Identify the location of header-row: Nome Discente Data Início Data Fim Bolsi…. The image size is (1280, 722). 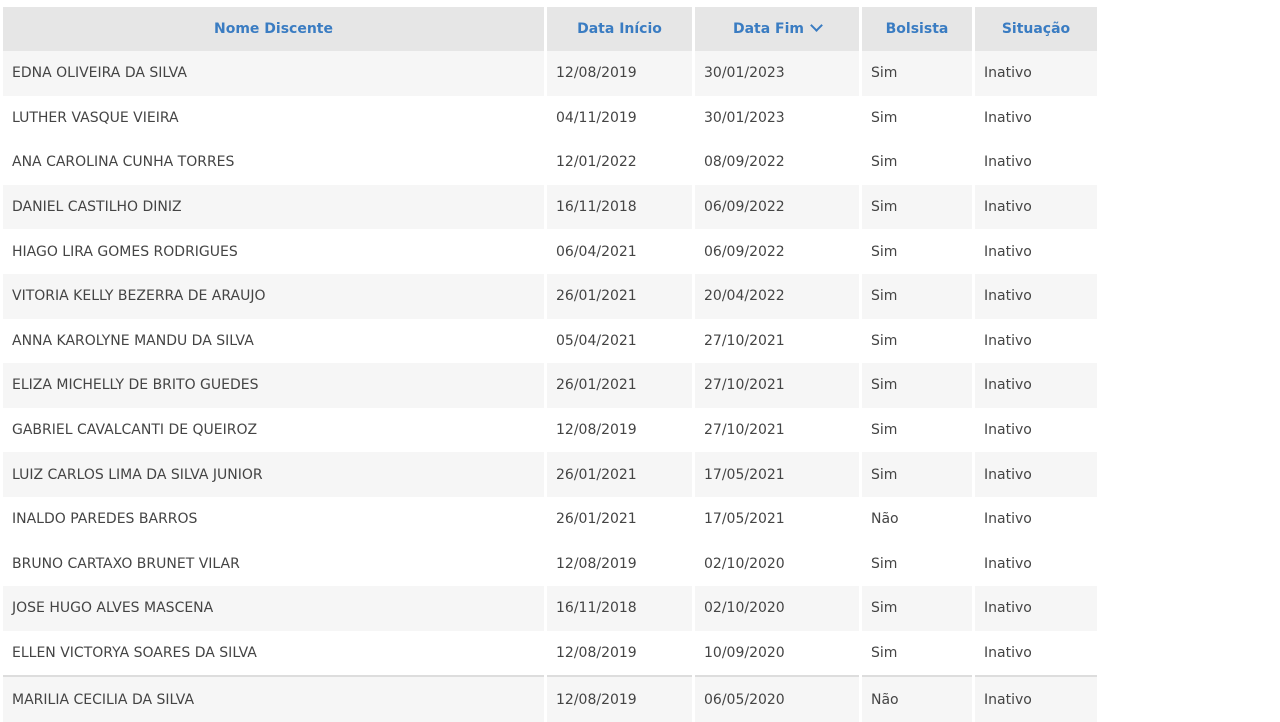
(550, 29).